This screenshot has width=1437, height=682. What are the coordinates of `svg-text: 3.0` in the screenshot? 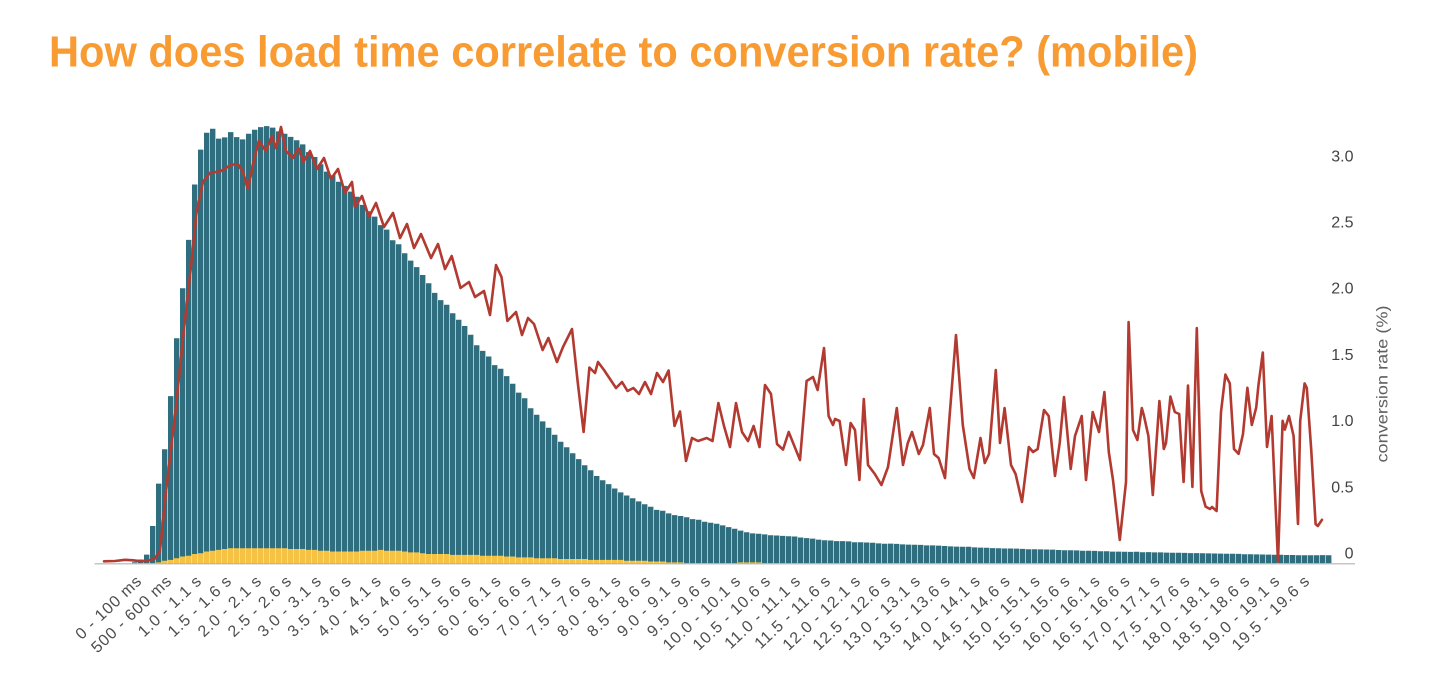 It's located at (1342, 156).